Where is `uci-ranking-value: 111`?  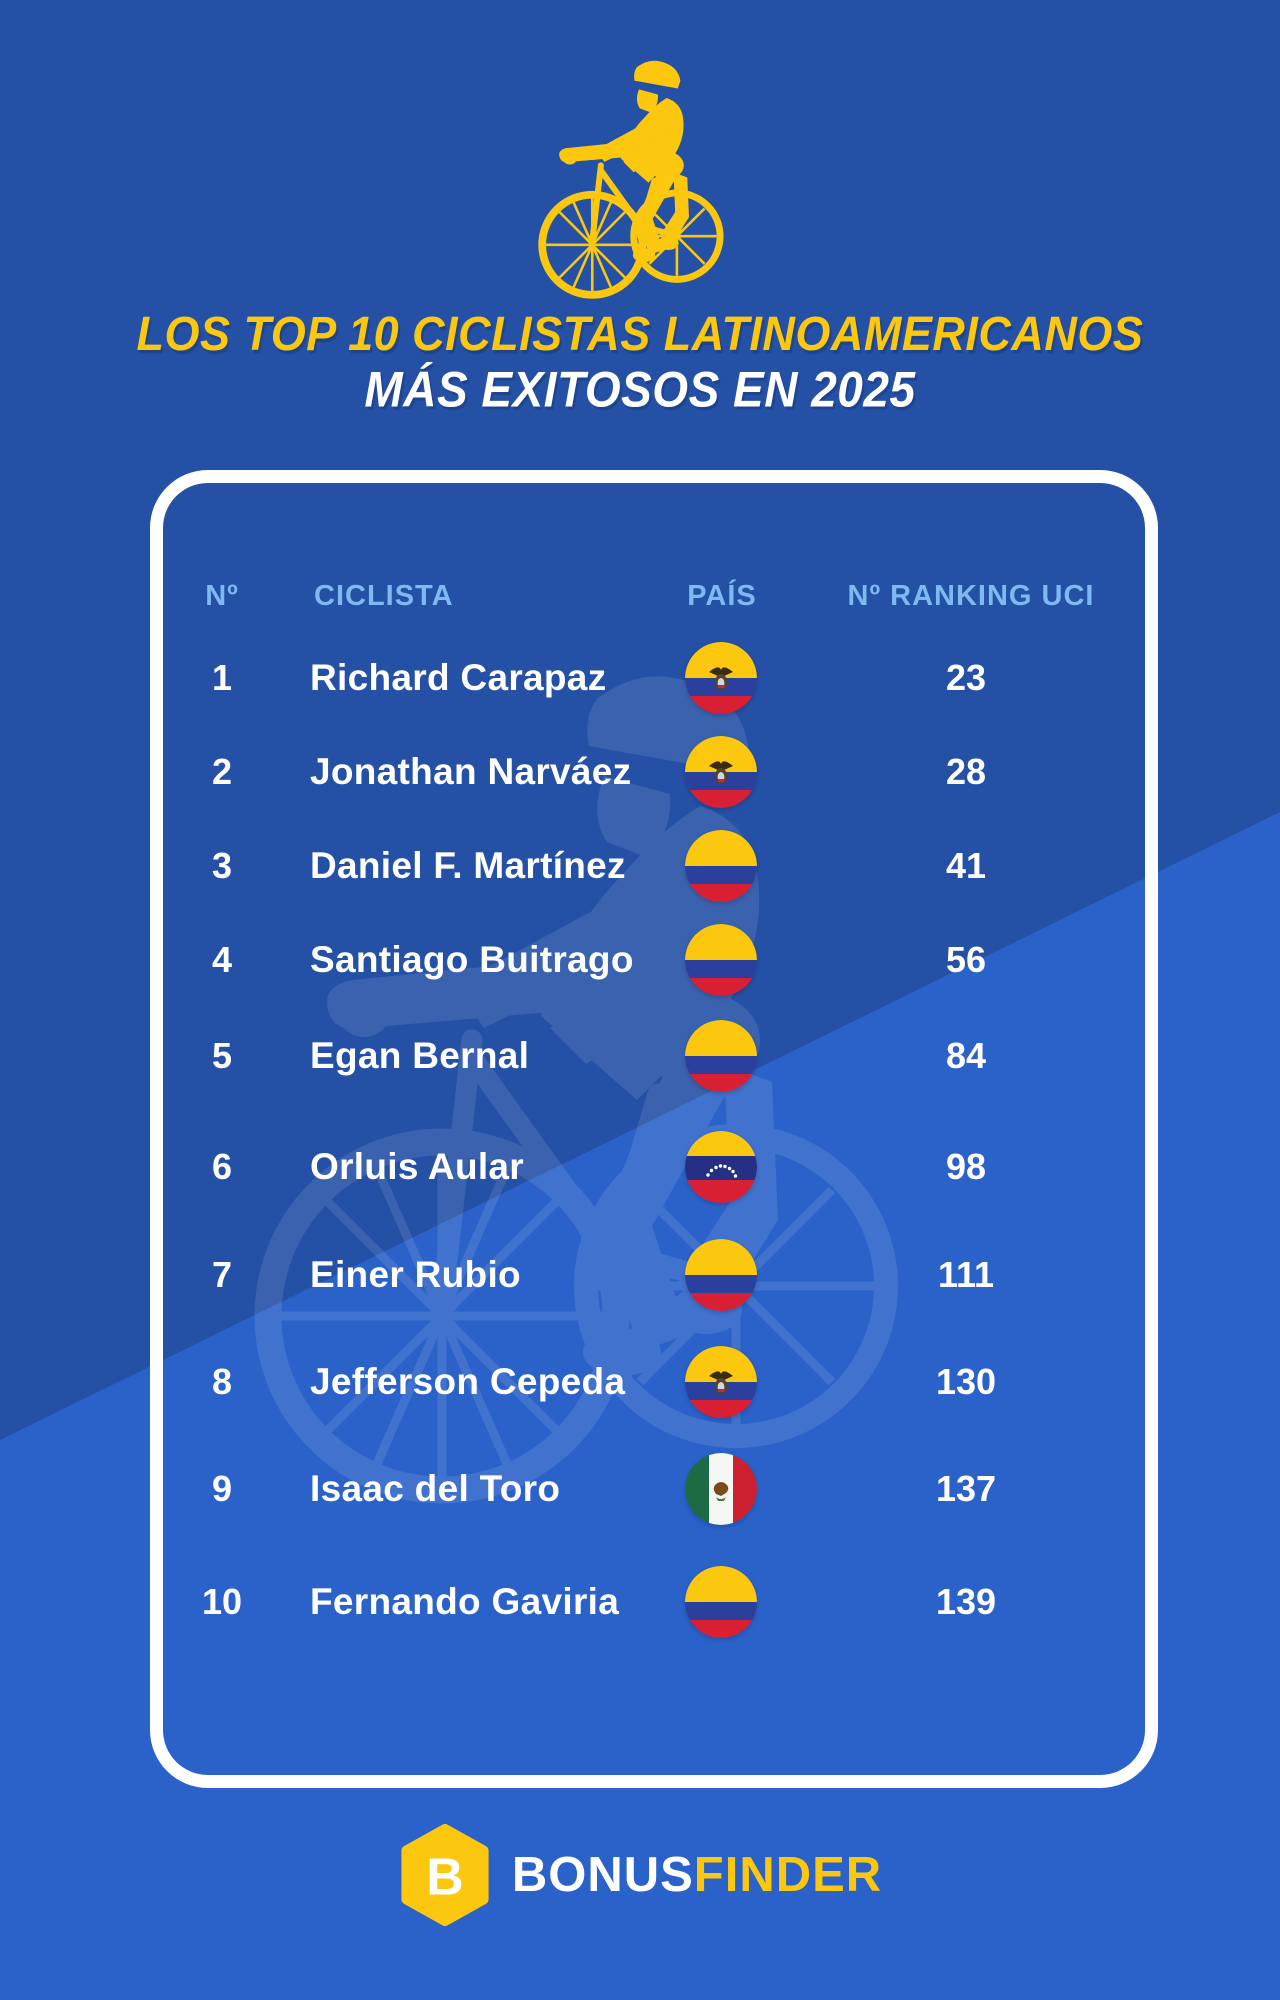 uci-ranking-value: 111 is located at coordinates (966, 1274).